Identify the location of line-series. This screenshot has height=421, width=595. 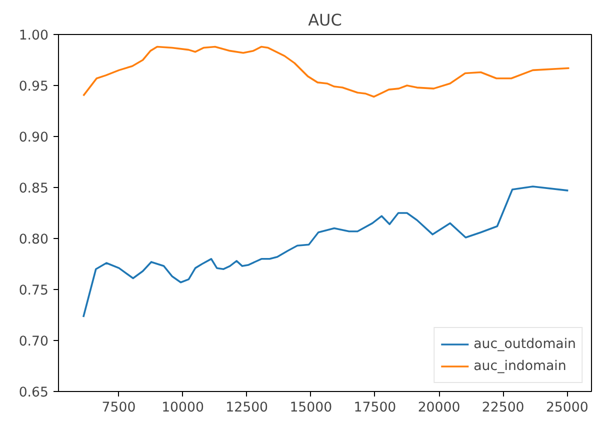
(326, 72).